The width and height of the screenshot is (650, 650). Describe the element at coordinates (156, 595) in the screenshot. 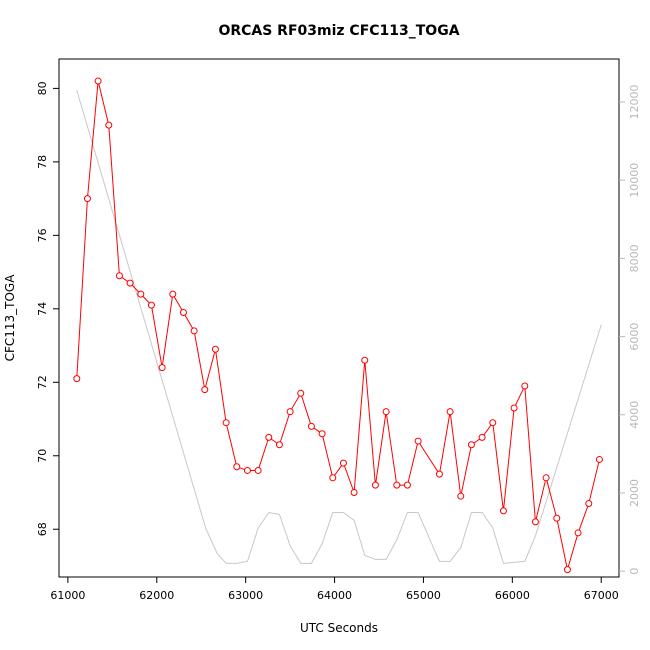

I see `x-tick-label-1: 62000` at that location.